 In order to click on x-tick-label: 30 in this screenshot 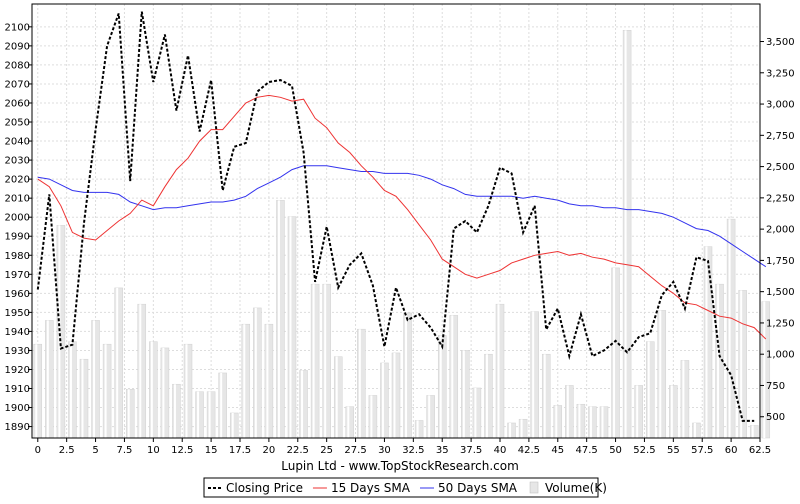, I will do `click(384, 450)`.